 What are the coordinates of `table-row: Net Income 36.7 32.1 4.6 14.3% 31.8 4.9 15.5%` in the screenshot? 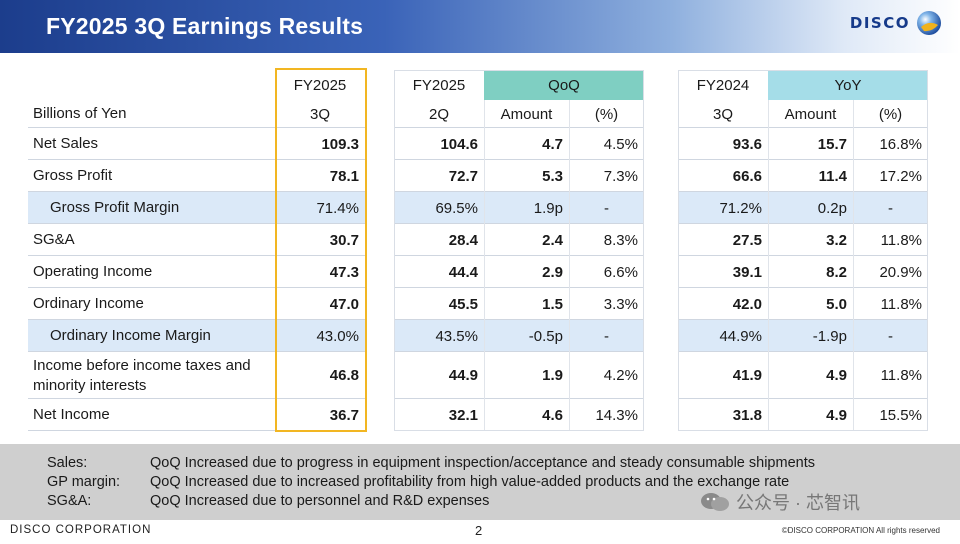 It's located at (480, 415).